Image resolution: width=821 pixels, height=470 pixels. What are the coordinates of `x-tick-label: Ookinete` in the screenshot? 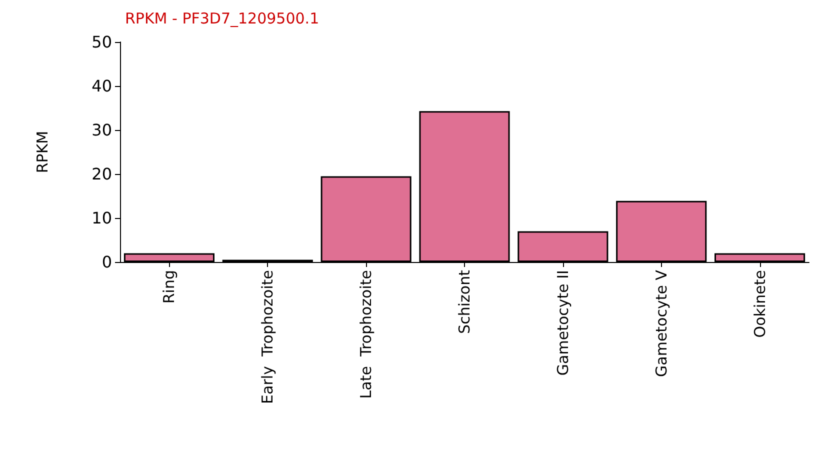 It's located at (759, 304).